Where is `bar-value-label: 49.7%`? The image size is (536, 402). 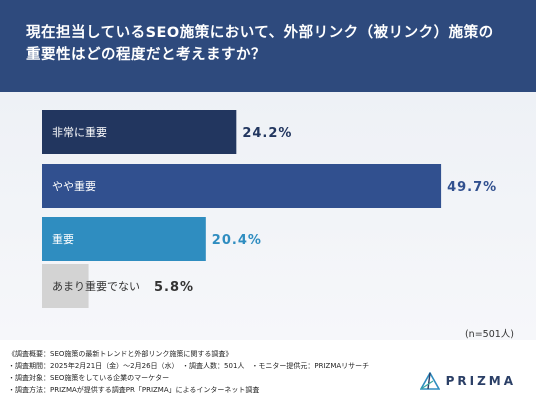 bar-value-label: 49.7% is located at coordinates (472, 187).